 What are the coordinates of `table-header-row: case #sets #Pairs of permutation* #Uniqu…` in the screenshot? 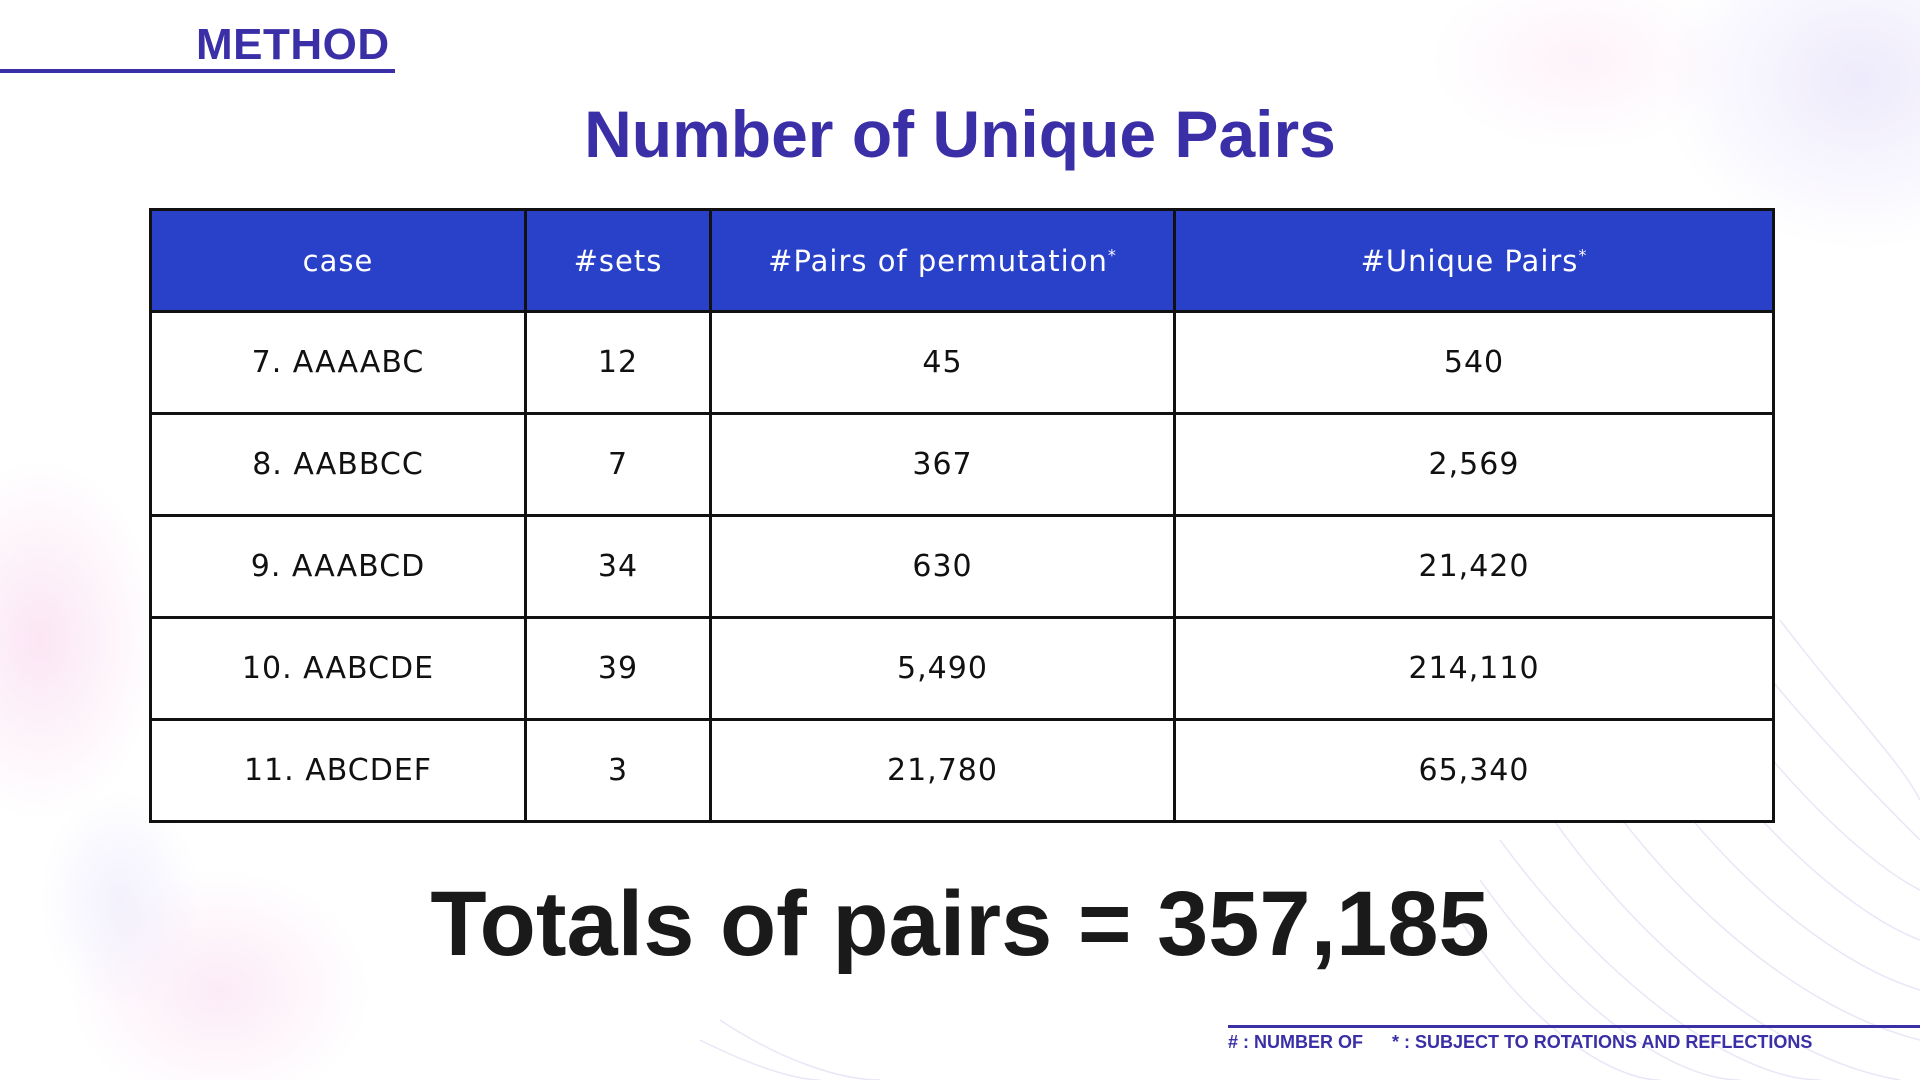 It's located at (962, 260).